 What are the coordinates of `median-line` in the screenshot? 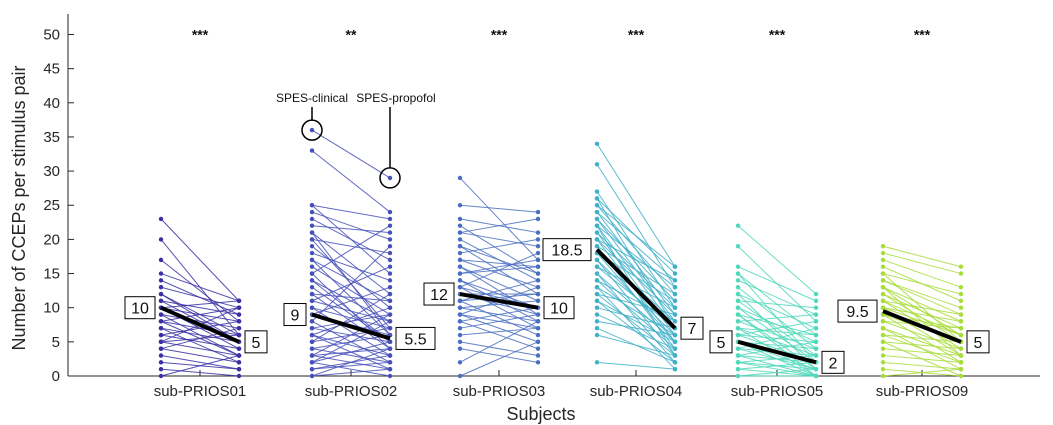 It's located at (636, 289).